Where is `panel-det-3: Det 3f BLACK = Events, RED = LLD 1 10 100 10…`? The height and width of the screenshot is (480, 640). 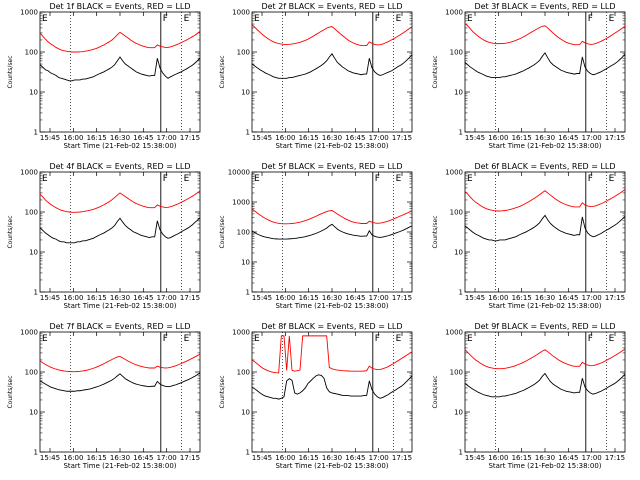
panel-det-3: Det 3f BLACK = Events, RED = LLD 1 10 100 10… is located at coordinates (529, 76).